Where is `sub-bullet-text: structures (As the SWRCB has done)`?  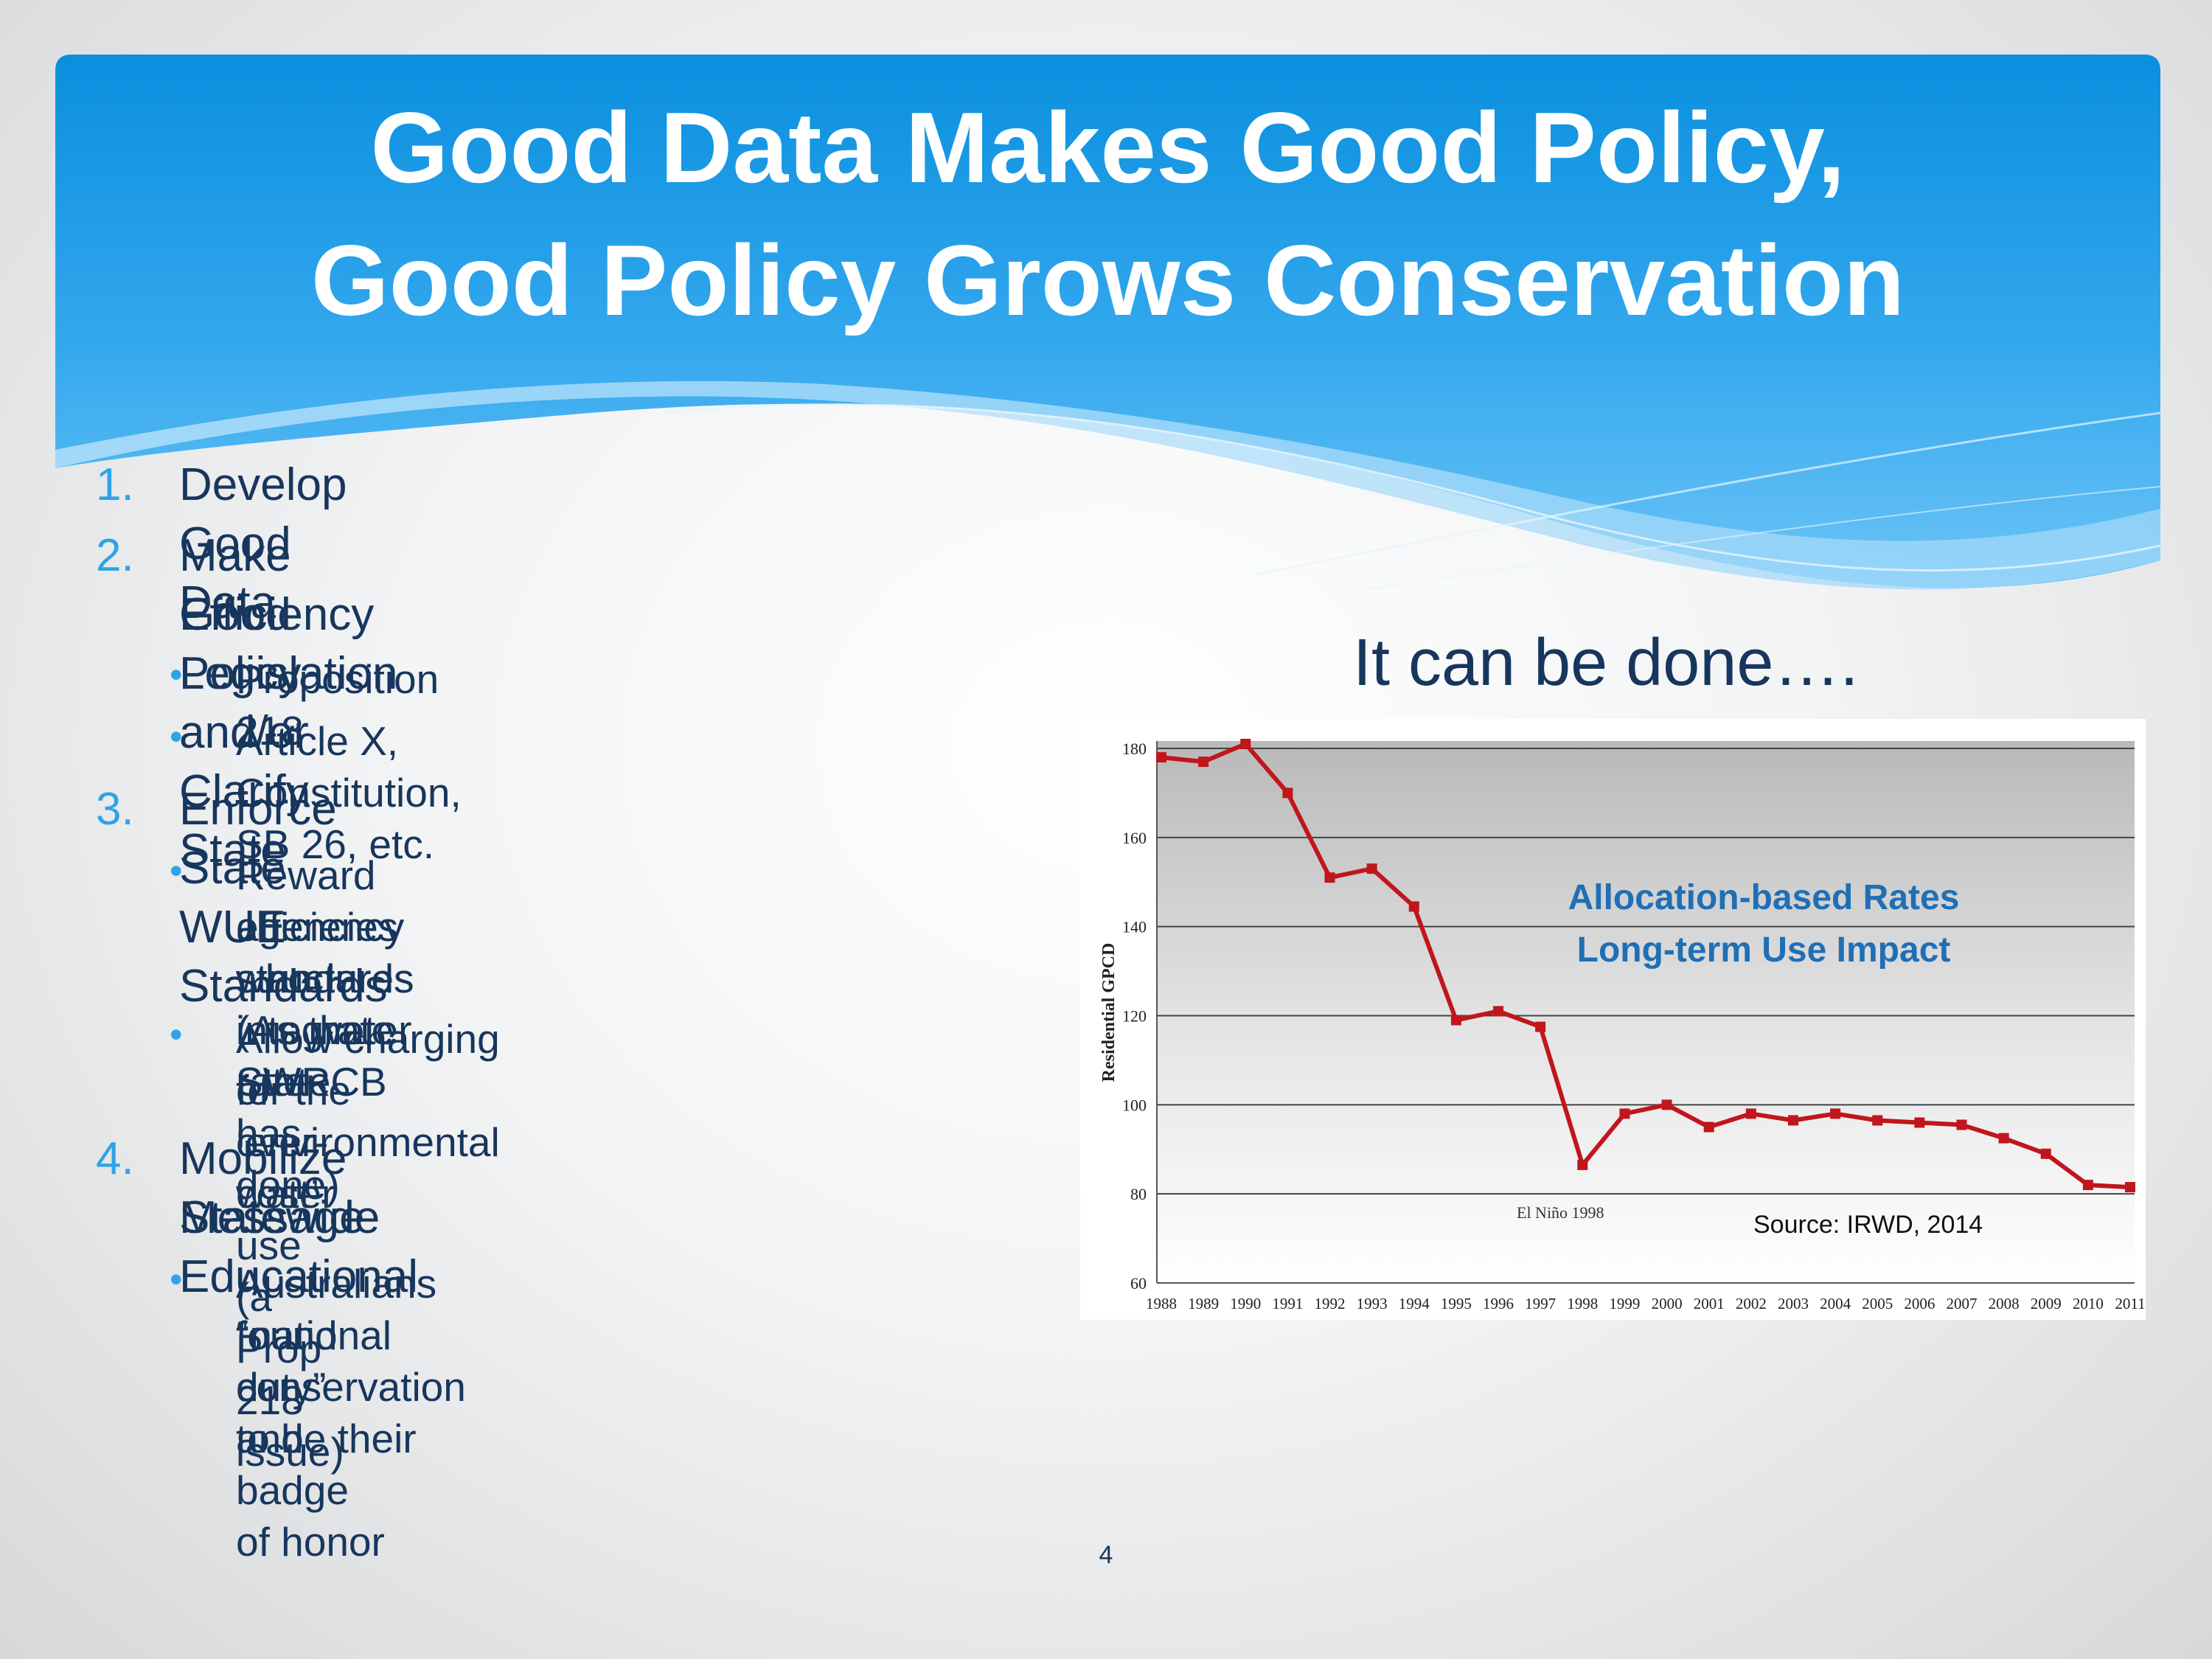
sub-bullet-text: structures (As the SWRCB has done) is located at coordinates (325, 1082).